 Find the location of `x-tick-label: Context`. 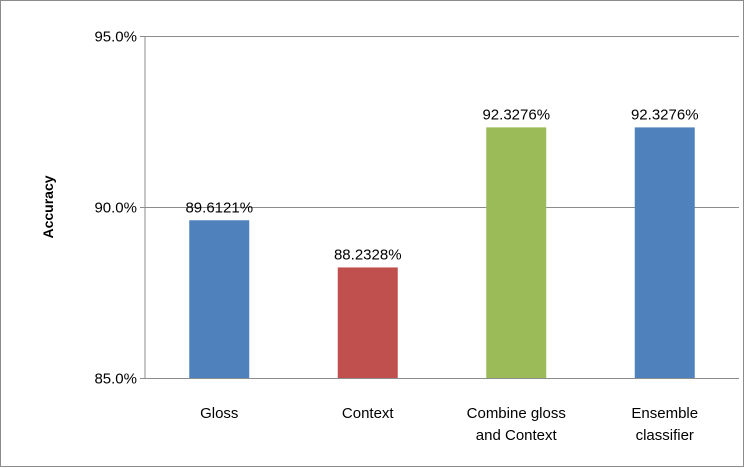

x-tick-label: Context is located at coordinates (368, 413).